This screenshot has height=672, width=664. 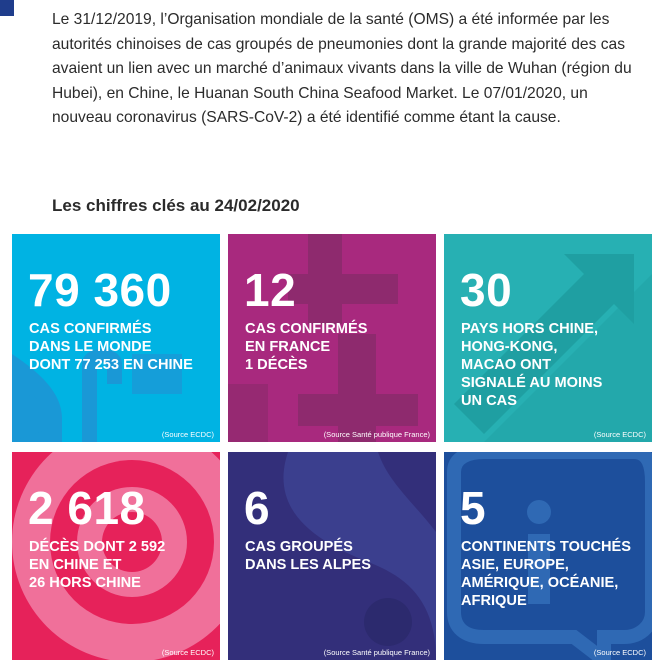 What do you see at coordinates (100, 290) in the screenshot?
I see `tile-number: 79 360` at bounding box center [100, 290].